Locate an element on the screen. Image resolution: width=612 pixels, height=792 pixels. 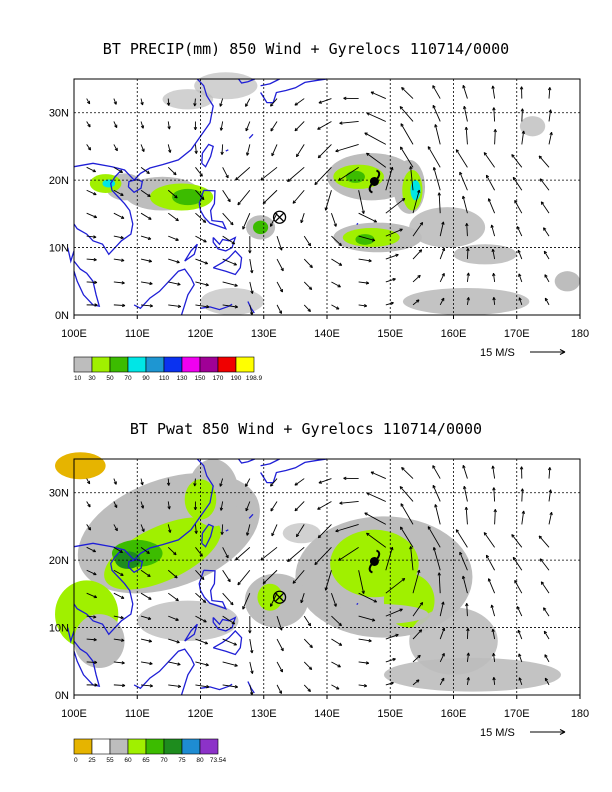
colorbar-label: 198.9 is located at coordinates (254, 378).